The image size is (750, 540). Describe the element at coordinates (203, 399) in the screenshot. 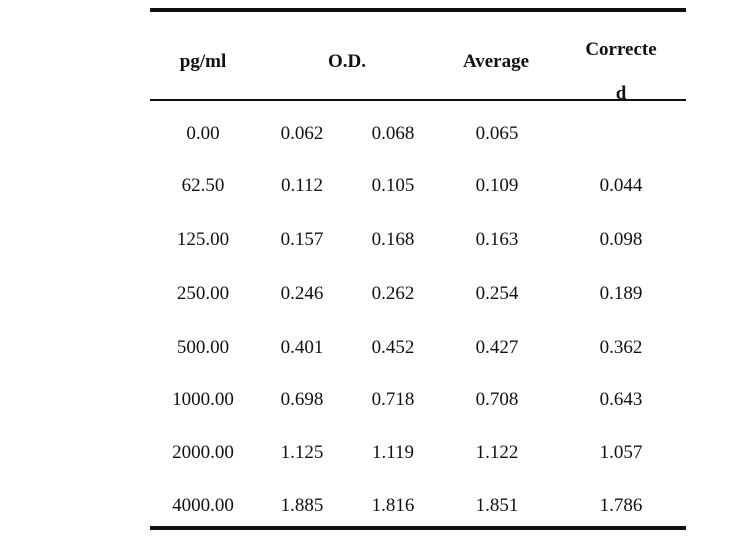

I see `cell-pg-ml: 1000.00` at that location.